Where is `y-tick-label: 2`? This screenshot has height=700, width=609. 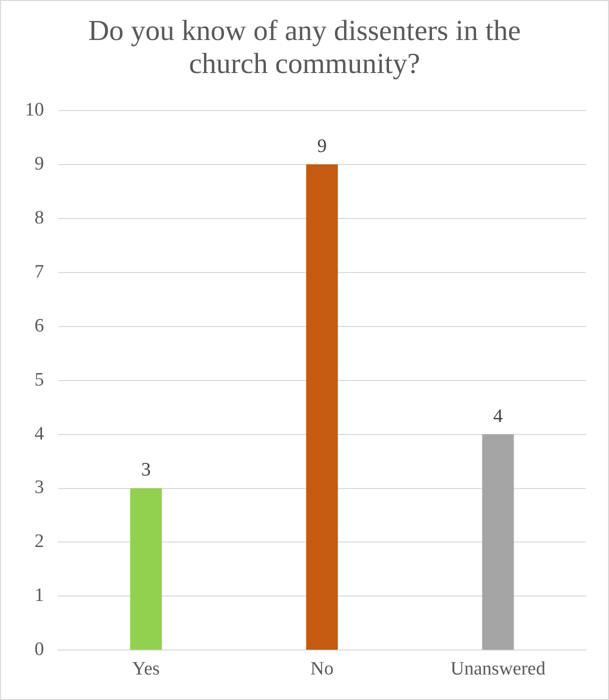 y-tick-label: 2 is located at coordinates (39, 541).